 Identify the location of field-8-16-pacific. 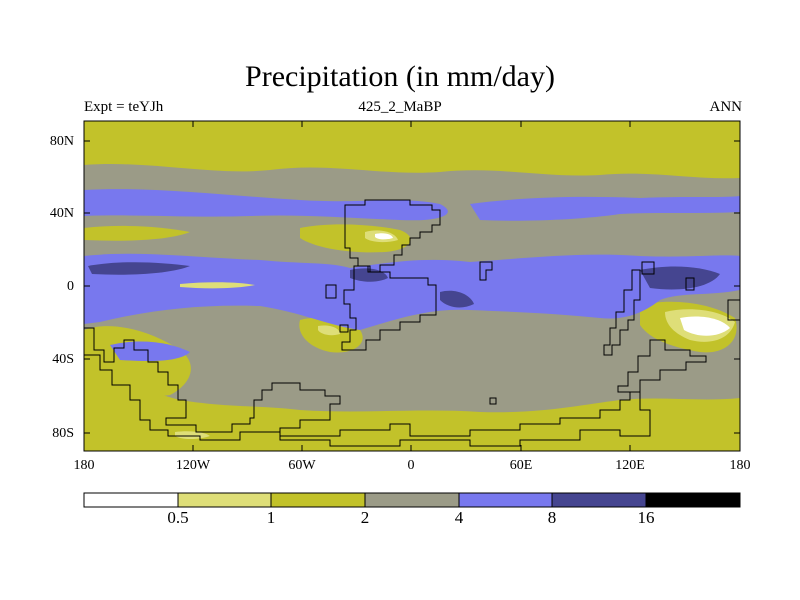
(139, 268).